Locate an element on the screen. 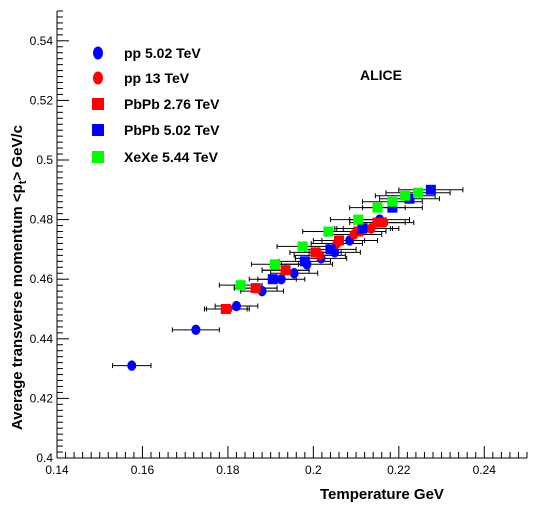 The width and height of the screenshot is (550, 519). y-tick-label: 0.54 is located at coordinates (42, 41).